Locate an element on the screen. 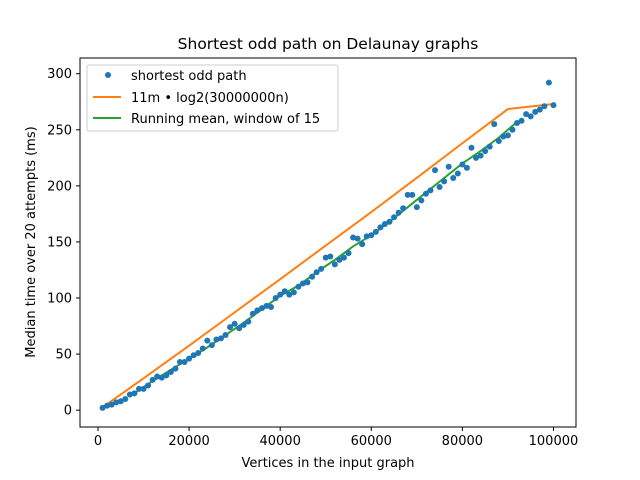 Image resolution: width=640 pixels, height=480 pixels. x-tick-label: 0 is located at coordinates (98, 441).